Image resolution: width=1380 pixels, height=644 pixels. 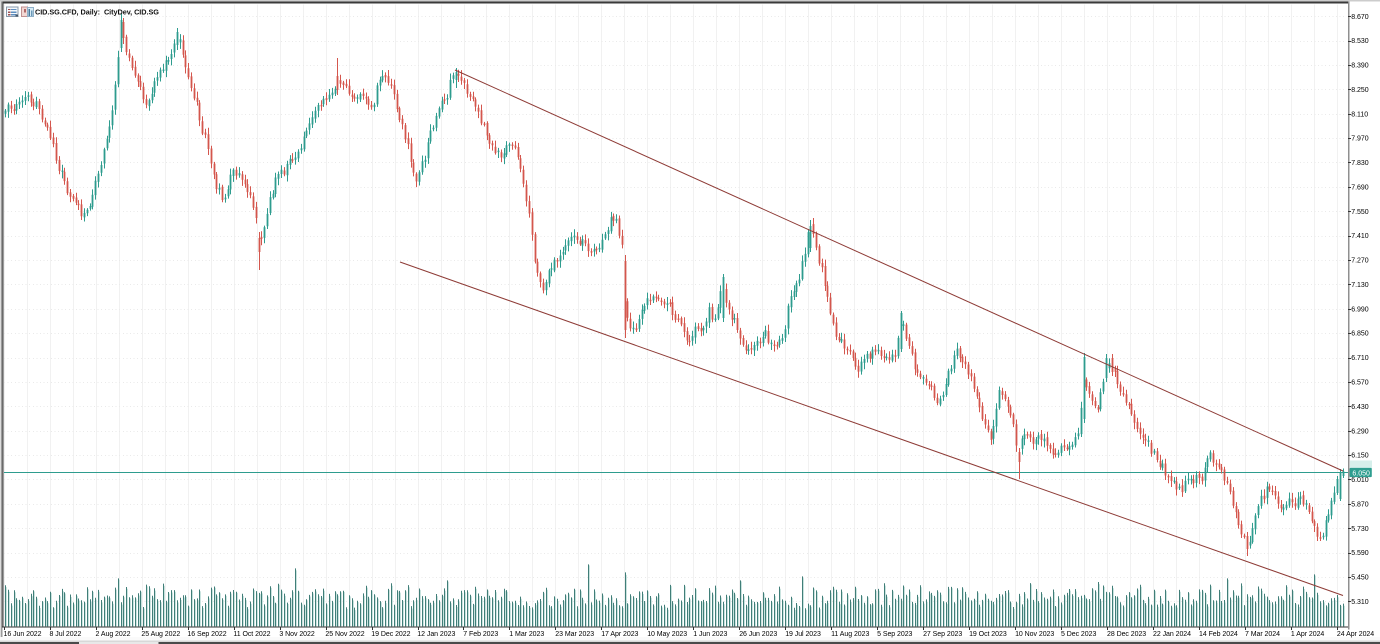 I want to click on svg-text: 5.730, so click(x=1360, y=529).